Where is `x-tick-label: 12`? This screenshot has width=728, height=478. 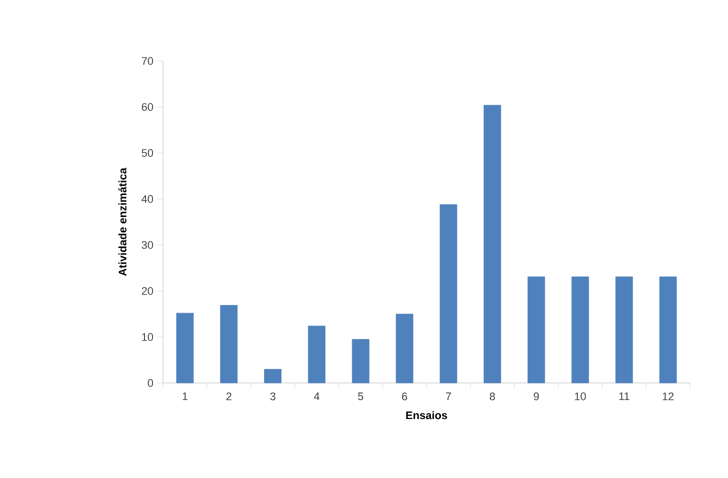
x-tick-label: 12 is located at coordinates (668, 396).